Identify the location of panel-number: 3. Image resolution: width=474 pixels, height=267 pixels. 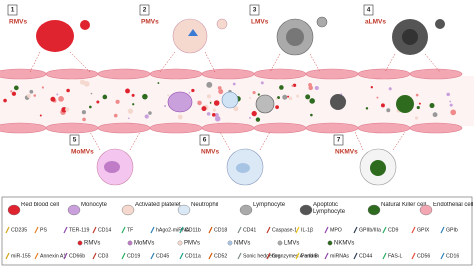
(255, 10).